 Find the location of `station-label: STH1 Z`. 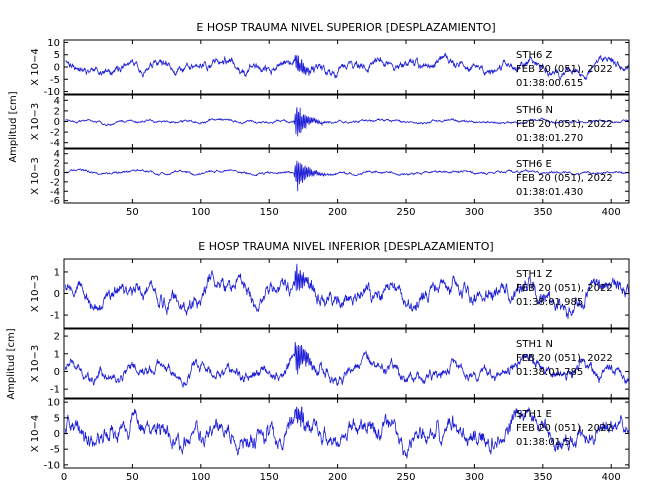

station-label: STH1 Z is located at coordinates (534, 274).